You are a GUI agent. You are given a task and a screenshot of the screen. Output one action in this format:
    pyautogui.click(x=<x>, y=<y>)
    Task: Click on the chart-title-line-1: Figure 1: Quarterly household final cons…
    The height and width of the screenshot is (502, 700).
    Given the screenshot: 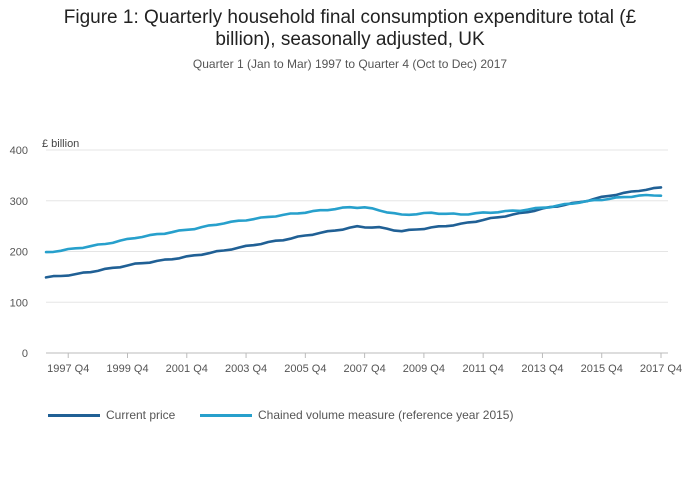 What is the action you would take?
    pyautogui.click(x=350, y=17)
    